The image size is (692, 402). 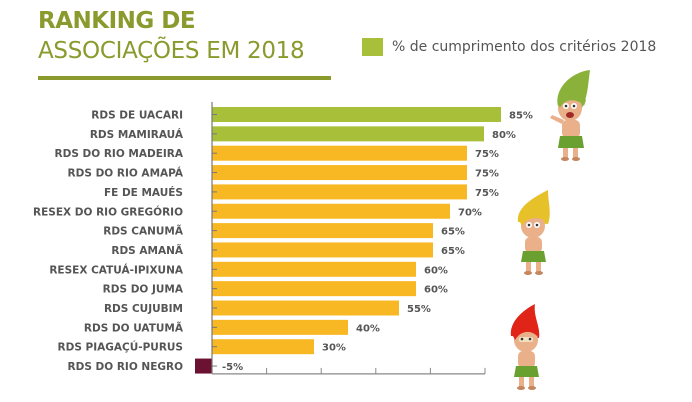 What do you see at coordinates (137, 116) in the screenshot?
I see `category-label: RDS DE UACARI` at bounding box center [137, 116].